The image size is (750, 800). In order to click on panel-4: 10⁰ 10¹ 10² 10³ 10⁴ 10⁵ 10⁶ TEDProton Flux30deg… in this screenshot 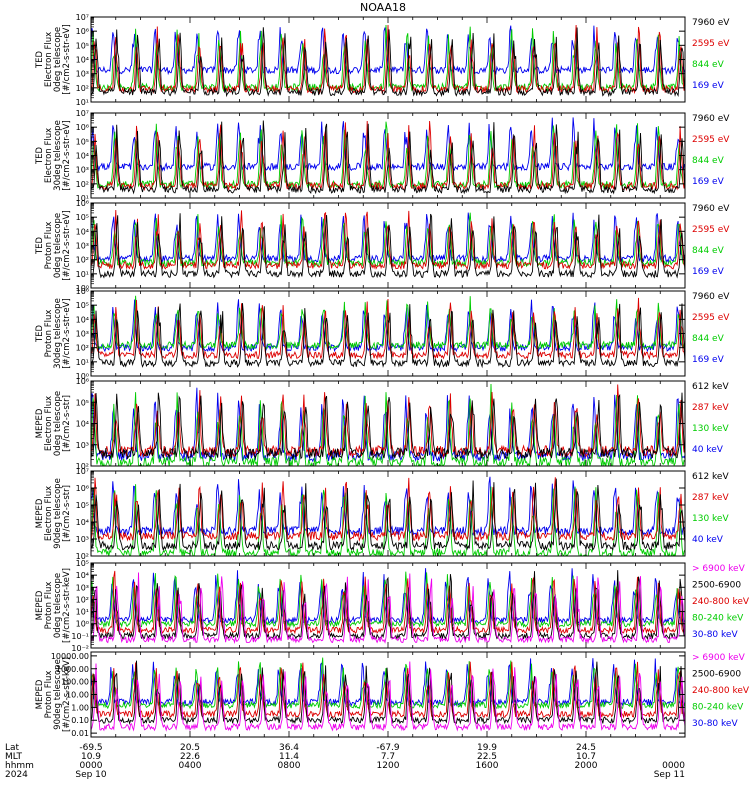, I will do `click(382, 334)`.